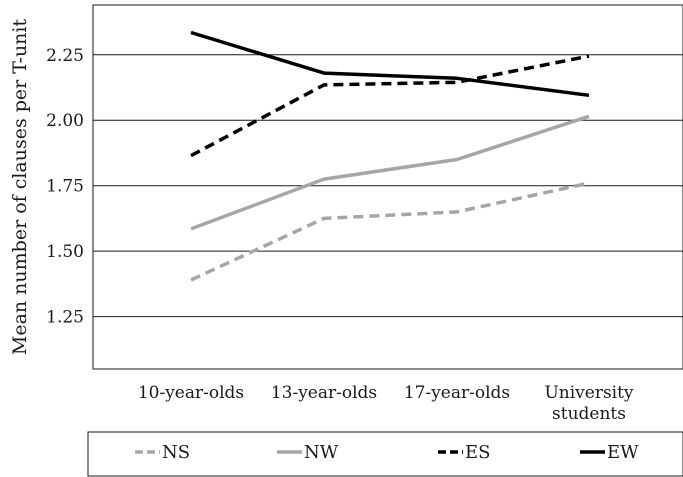 Image resolution: width=683 pixels, height=477 pixels. I want to click on legend-label-ew: EW, so click(623, 452).